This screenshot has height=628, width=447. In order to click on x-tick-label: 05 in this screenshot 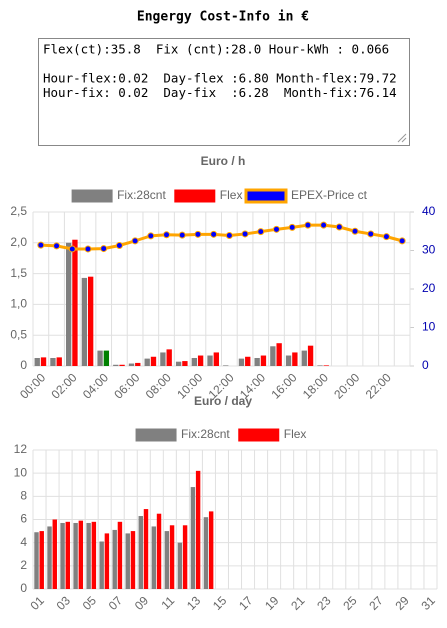, I will do `click(90, 603)`.